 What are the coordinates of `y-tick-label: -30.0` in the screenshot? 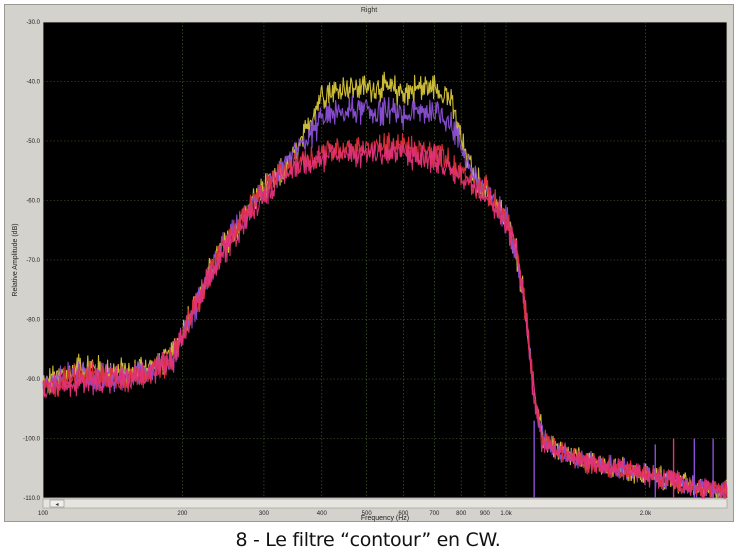 It's located at (33, 23).